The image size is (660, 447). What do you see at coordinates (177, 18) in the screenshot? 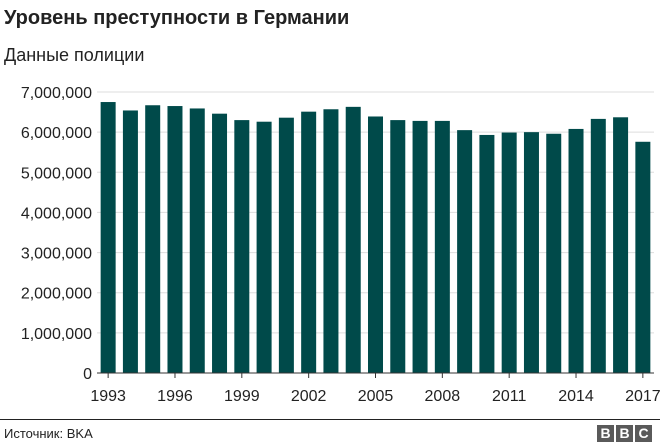
I see `chart-title: Уровень преступности в Германии` at bounding box center [177, 18].